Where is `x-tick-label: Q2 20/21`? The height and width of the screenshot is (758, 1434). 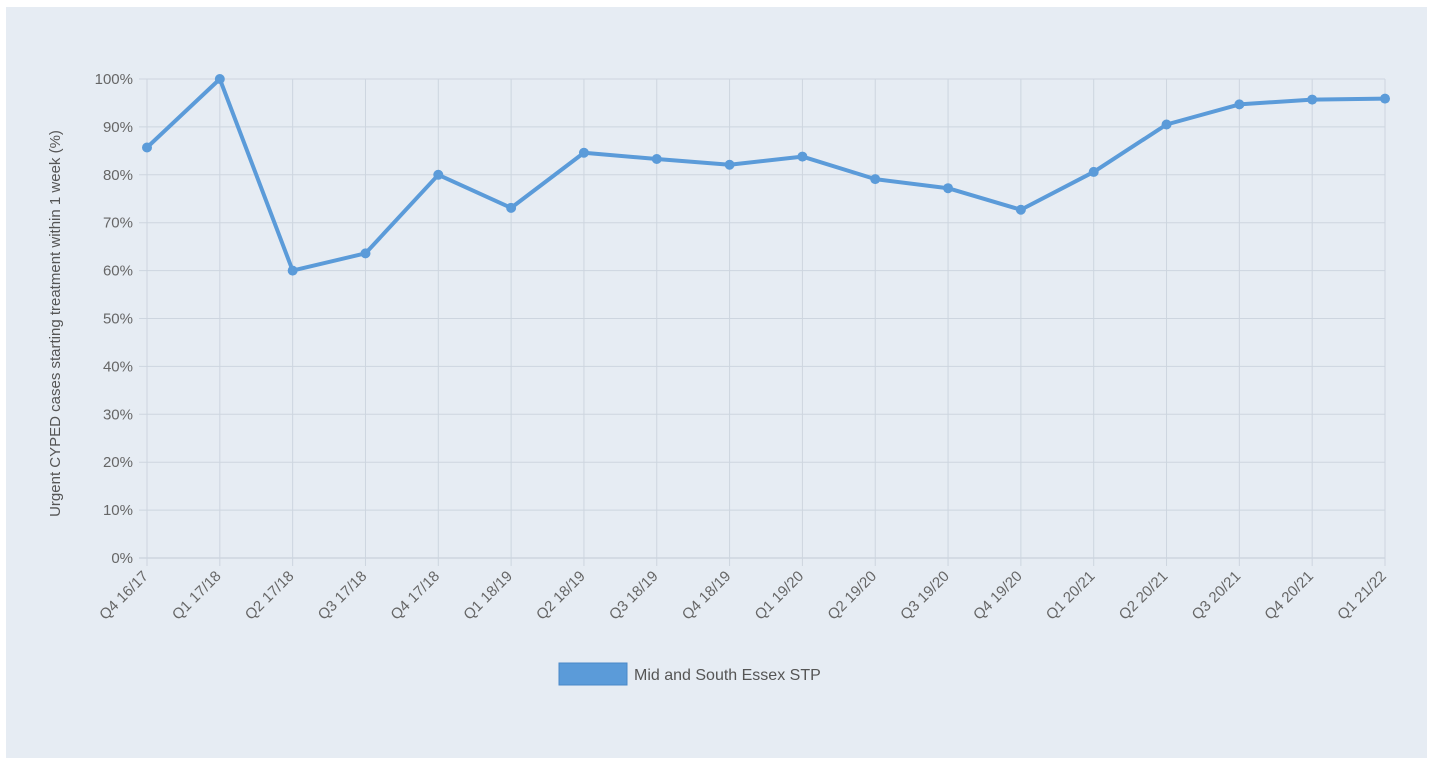
x-tick-label: Q2 20/21 is located at coordinates (1144, 596).